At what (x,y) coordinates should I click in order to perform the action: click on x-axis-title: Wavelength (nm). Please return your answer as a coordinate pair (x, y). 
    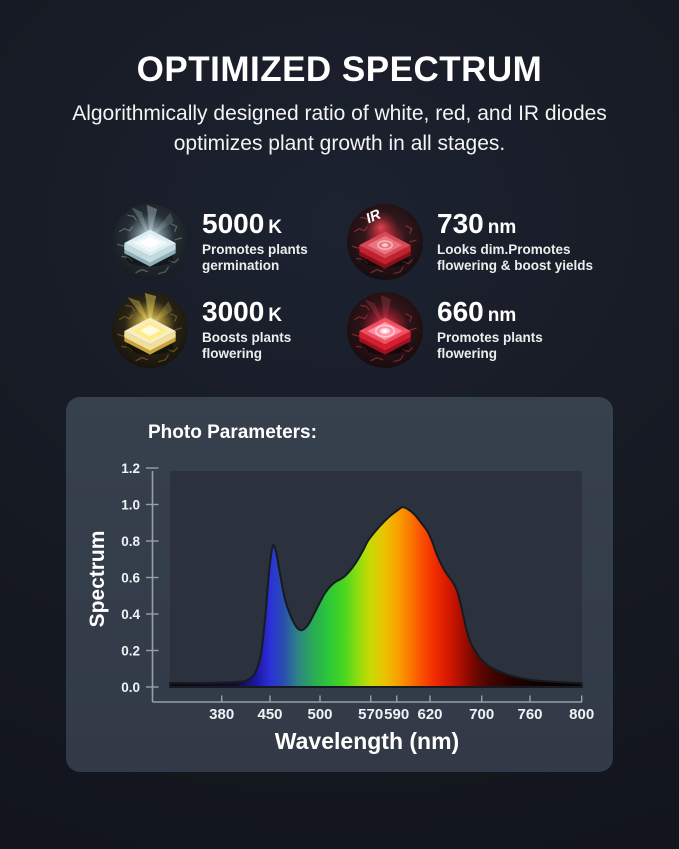
    Looking at the image, I should click on (367, 741).